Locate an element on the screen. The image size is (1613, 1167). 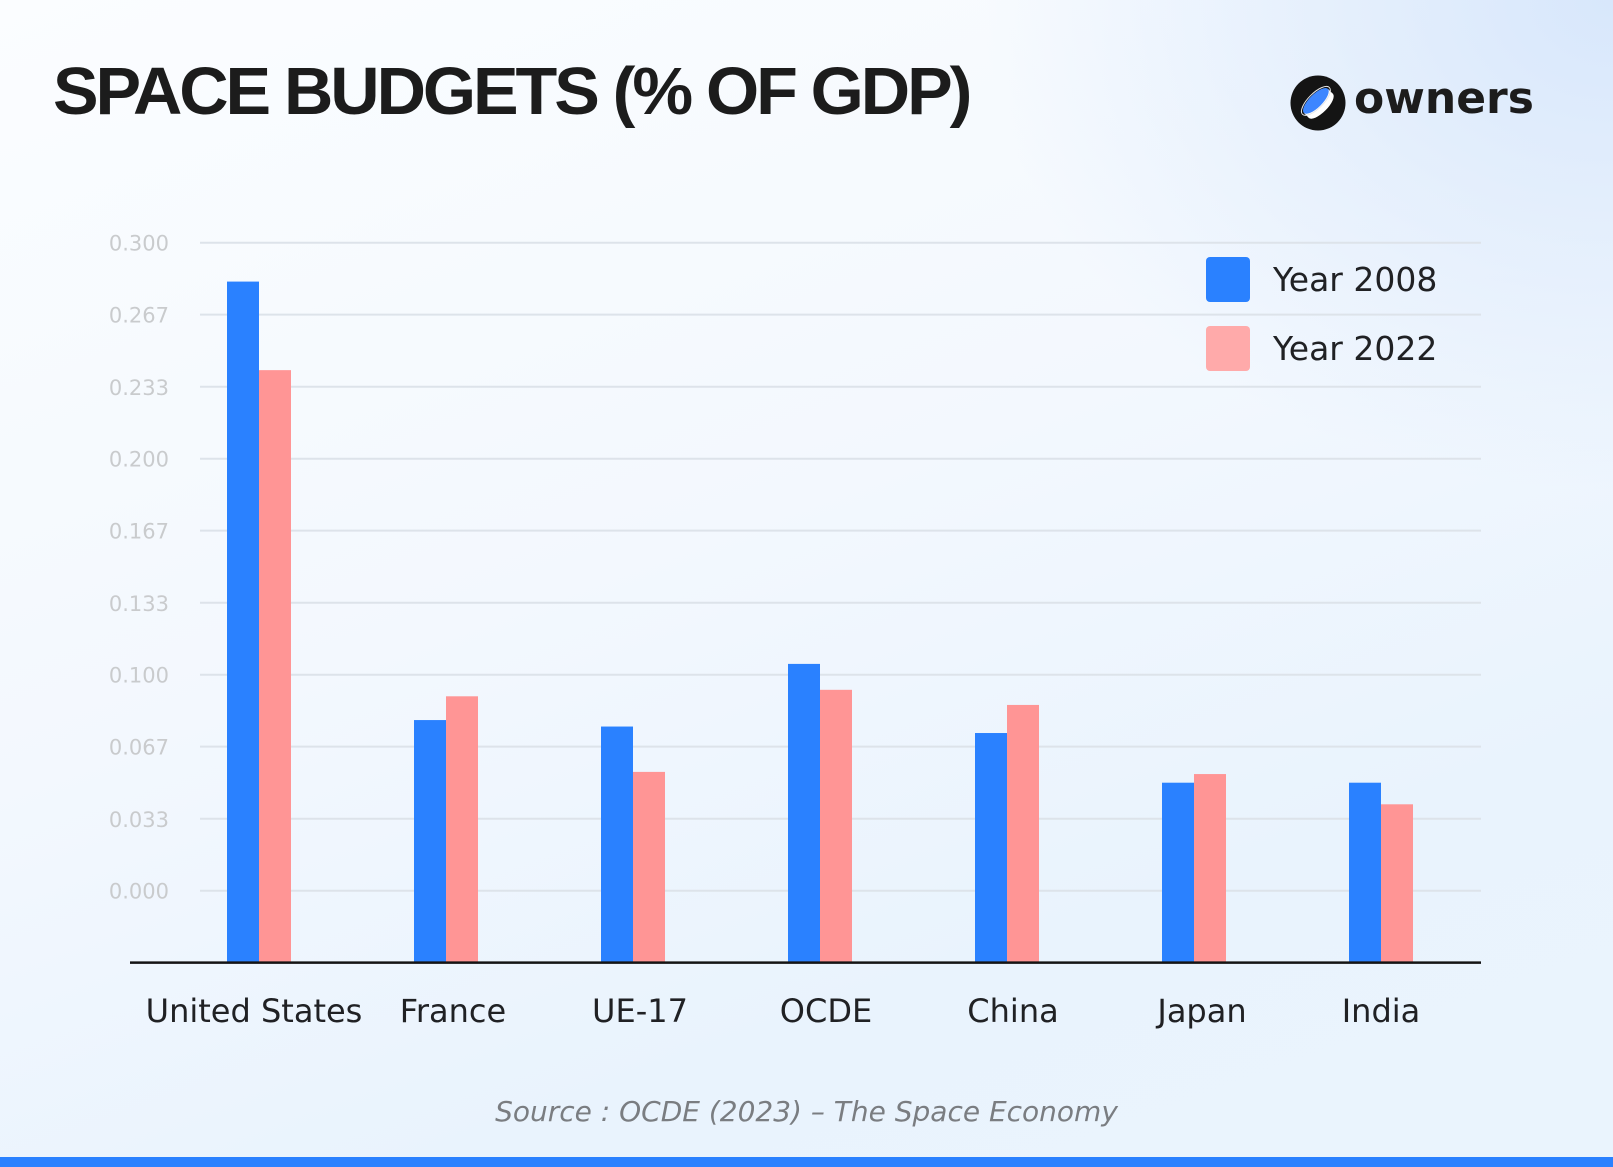
bottom-stripe is located at coordinates (806, 1162).